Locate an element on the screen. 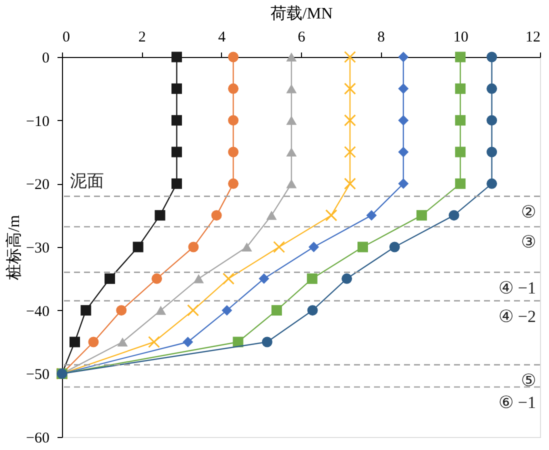 This screenshot has height=450, width=549. y-axis-title: 桩标高/m is located at coordinates (14, 247).